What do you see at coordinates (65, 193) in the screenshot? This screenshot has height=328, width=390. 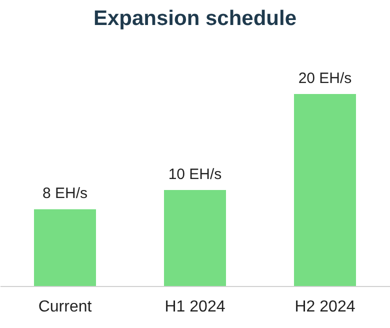 I see `data-label: 8 EH/s` at bounding box center [65, 193].